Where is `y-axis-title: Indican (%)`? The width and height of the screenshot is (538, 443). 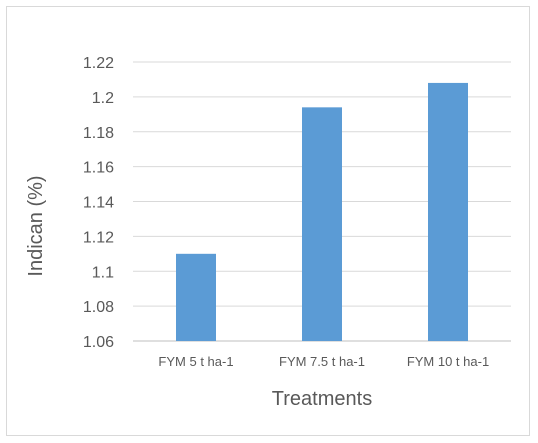 y-axis-title: Indican (%) is located at coordinates (36, 225).